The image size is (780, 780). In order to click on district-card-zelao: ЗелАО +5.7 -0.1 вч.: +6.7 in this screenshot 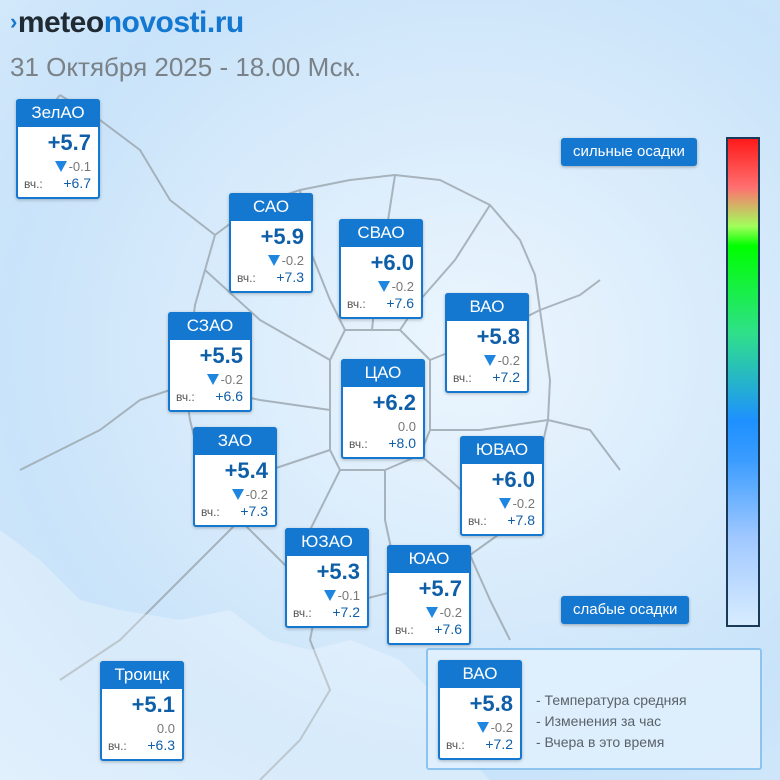, I will do `click(58, 149)`.